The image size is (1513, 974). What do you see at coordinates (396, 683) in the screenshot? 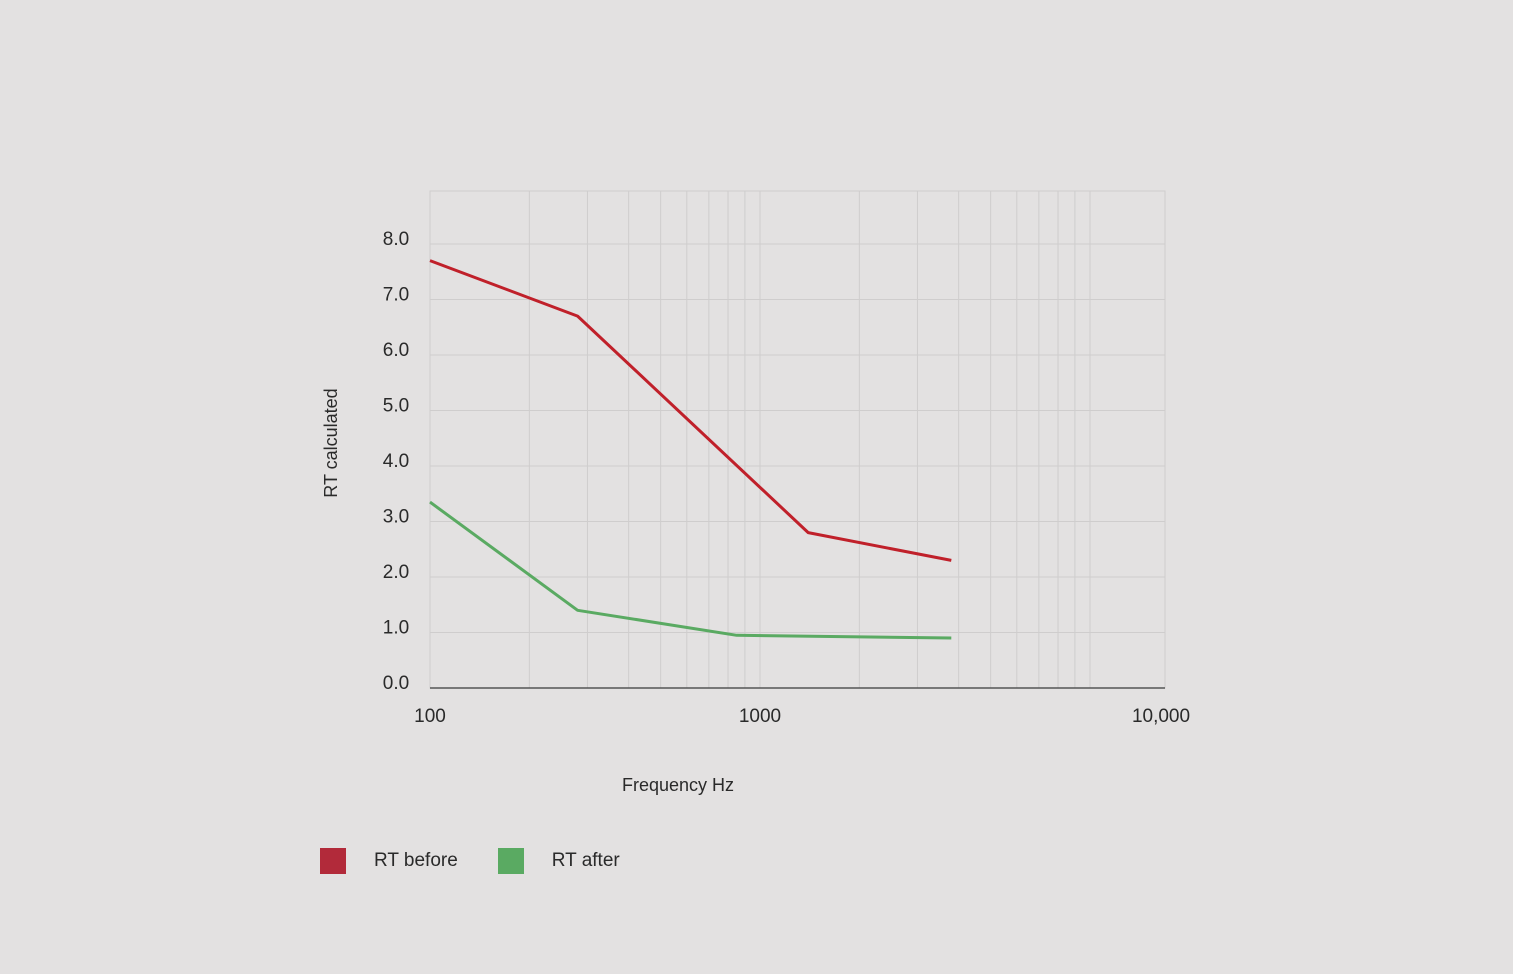
I see `y-tick-label: 0.0` at bounding box center [396, 683].